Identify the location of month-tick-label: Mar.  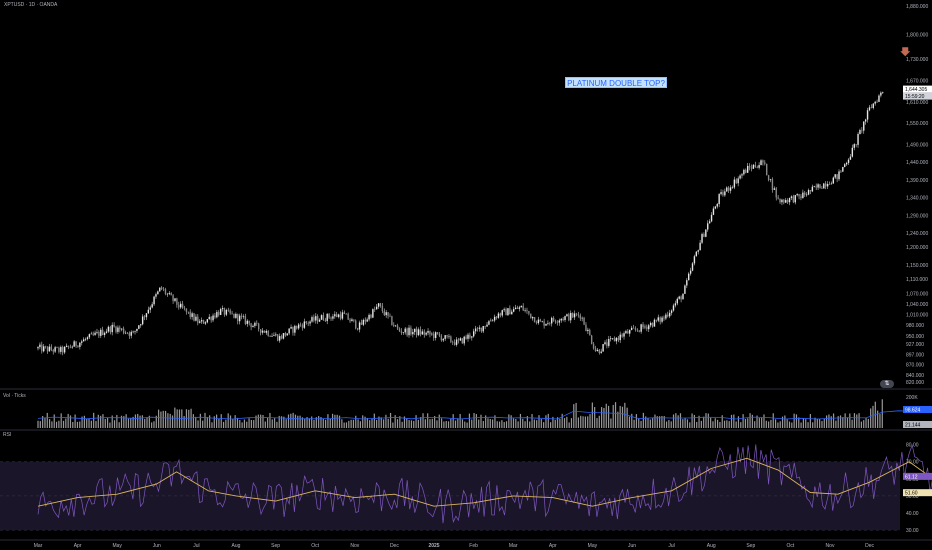
(513, 546).